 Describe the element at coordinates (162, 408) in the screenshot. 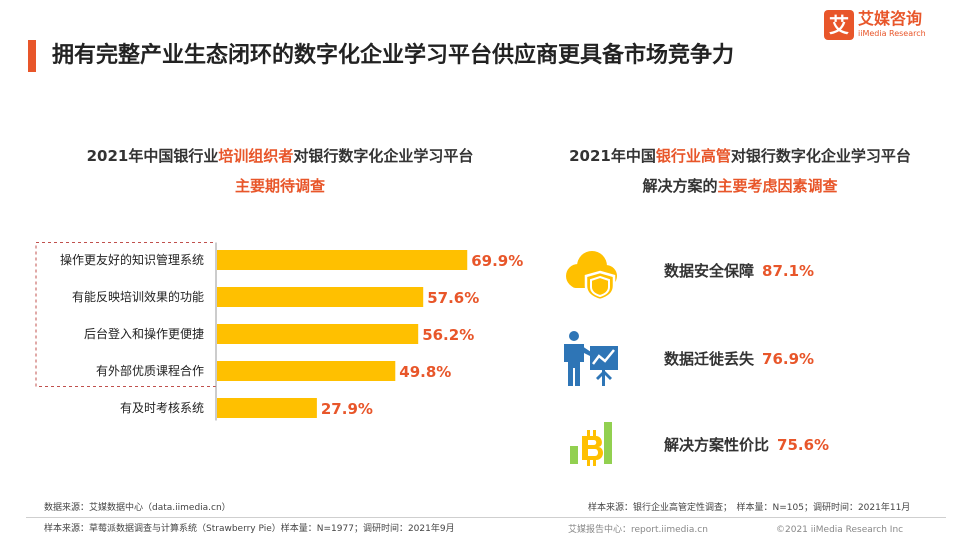

I see `category-label: 有及时考核系统` at that location.